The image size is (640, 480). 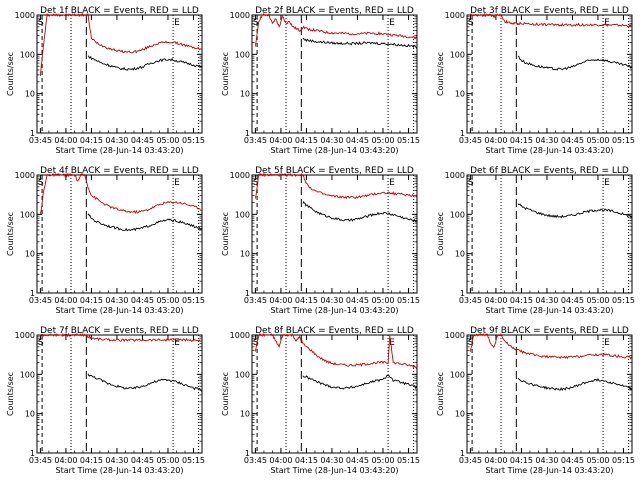 What do you see at coordinates (549, 331) in the screenshot?
I see `chart-title: Det 9f BLACK = Events, RED = LLD` at bounding box center [549, 331].